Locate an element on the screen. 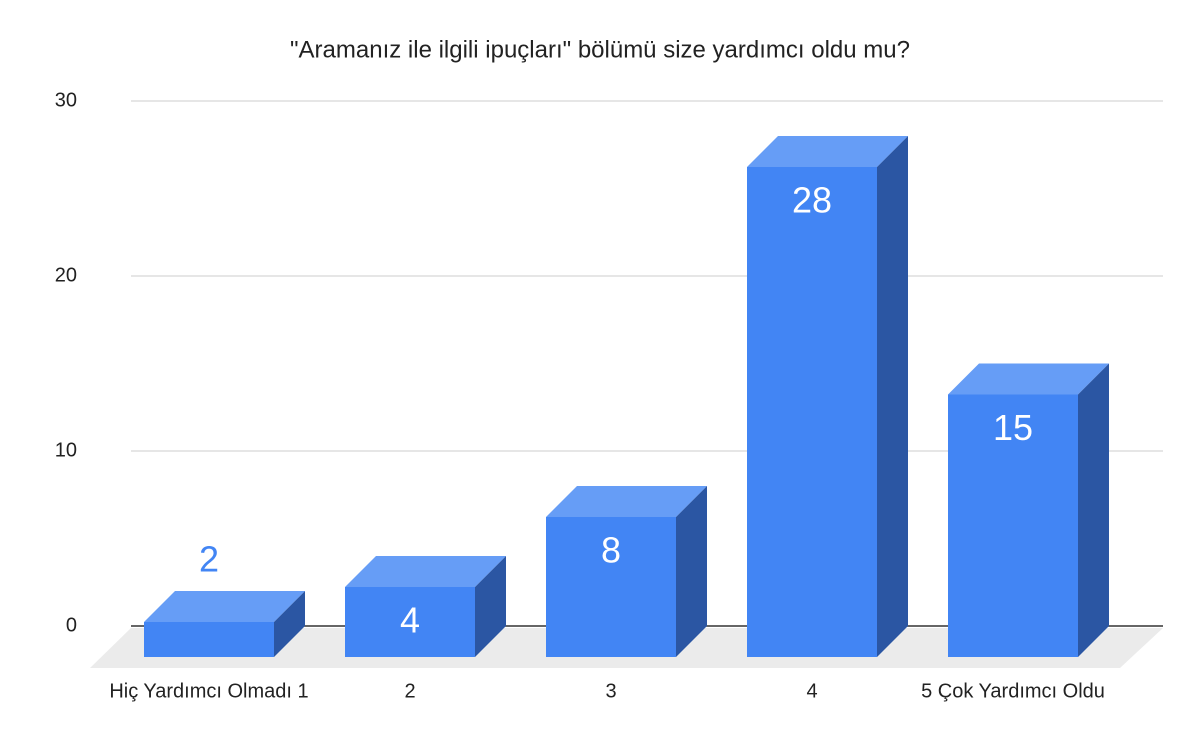  y-tick-label: 30 is located at coordinates (66, 100).